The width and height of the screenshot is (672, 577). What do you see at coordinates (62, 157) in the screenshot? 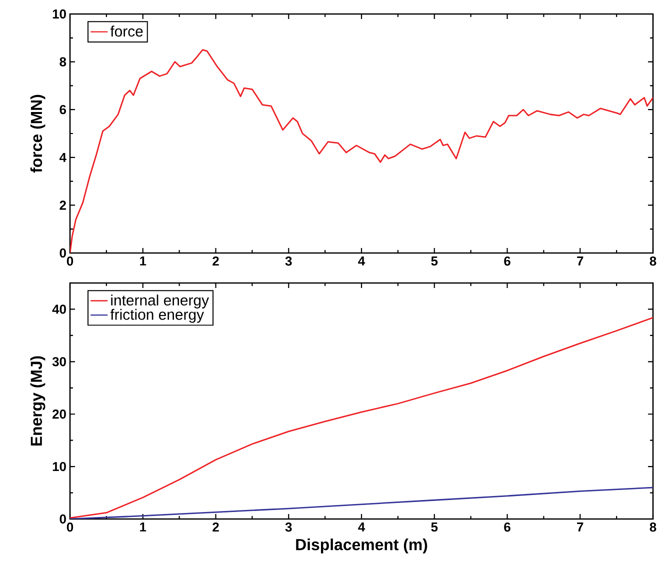
I see `y-tick-label: 4` at bounding box center [62, 157].